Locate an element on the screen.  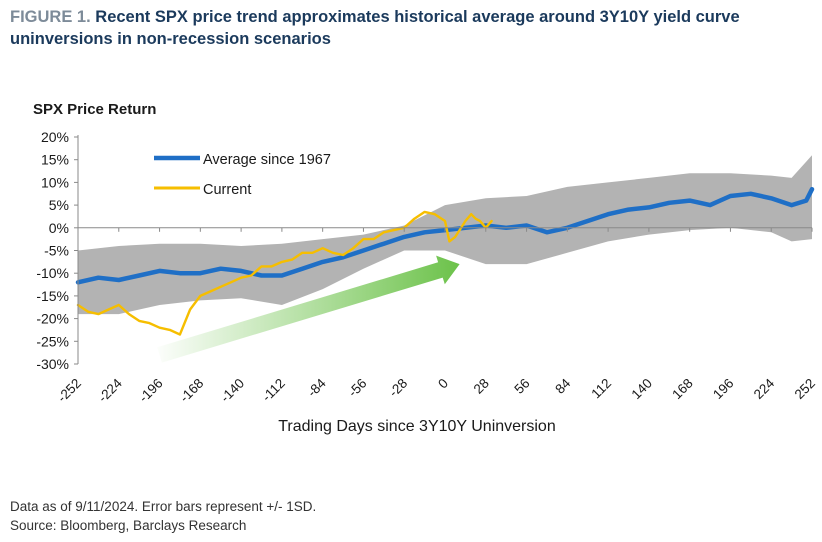
trend-arrow is located at coordinates (308, 309).